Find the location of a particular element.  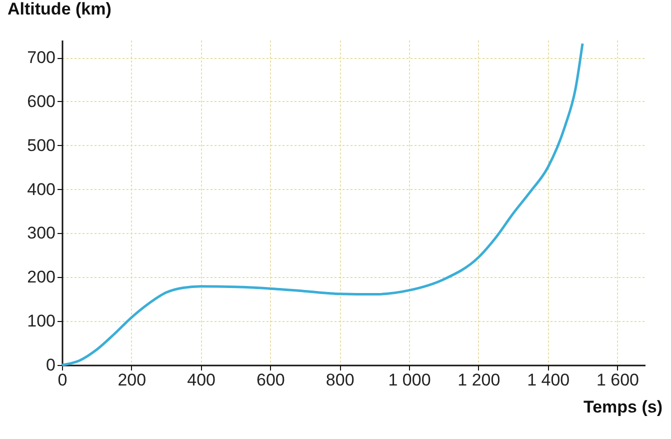

y-tick-label: 200 is located at coordinates (41, 277).